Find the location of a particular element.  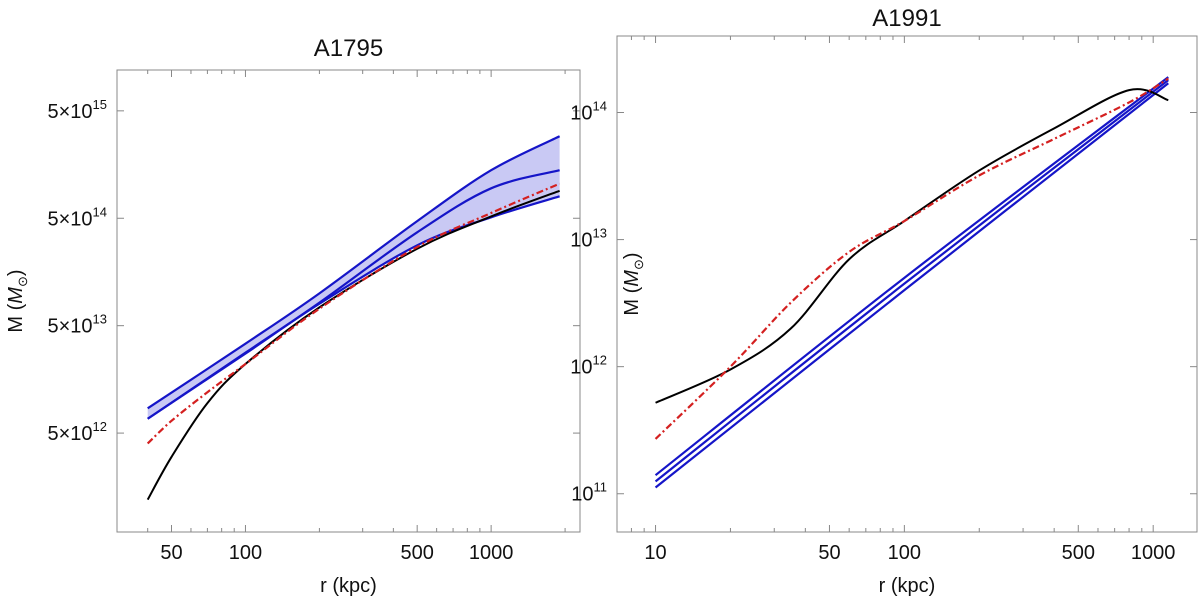

y-tick-label: 1013 is located at coordinates (588, 239).